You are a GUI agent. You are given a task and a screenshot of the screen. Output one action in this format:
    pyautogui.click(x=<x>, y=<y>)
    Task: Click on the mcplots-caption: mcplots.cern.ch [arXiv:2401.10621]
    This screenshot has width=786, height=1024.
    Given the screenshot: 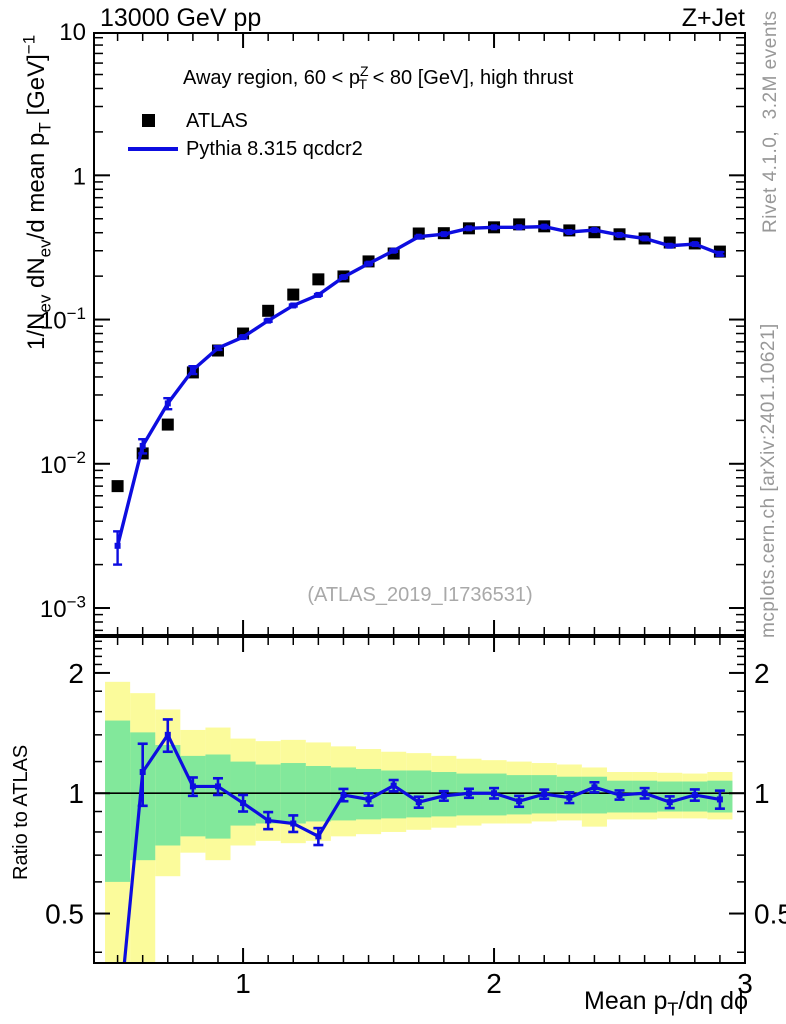 What is the action you would take?
    pyautogui.click(x=768, y=480)
    